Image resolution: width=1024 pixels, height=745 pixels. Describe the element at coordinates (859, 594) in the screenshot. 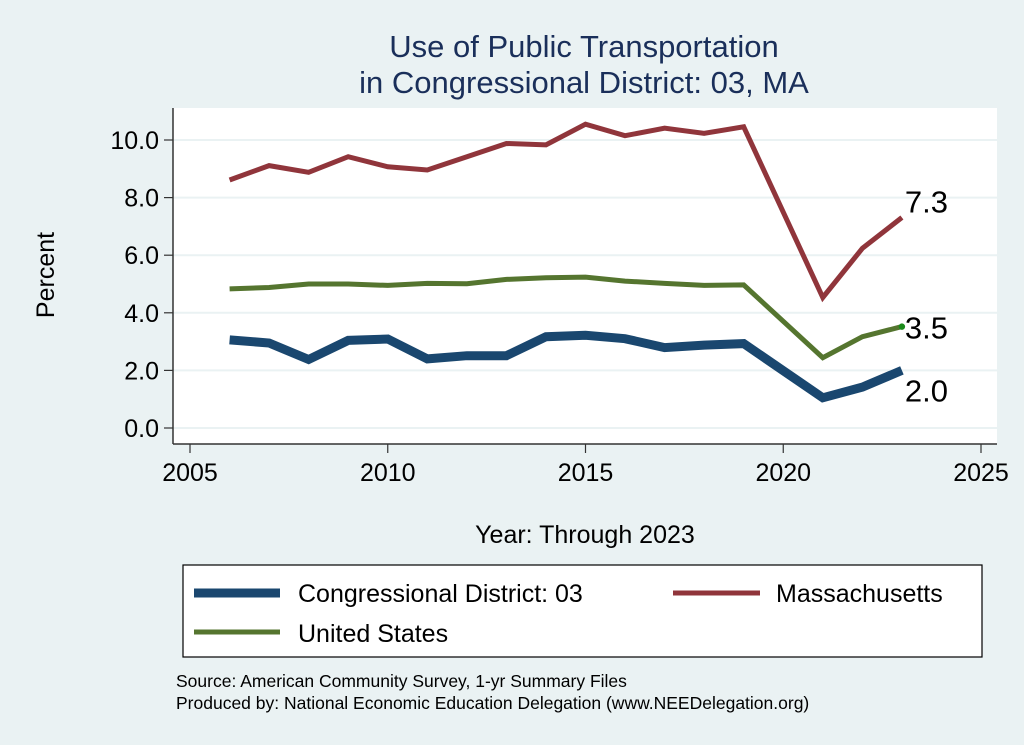

I see `legend-label-massachusetts: Massachusetts` at that location.